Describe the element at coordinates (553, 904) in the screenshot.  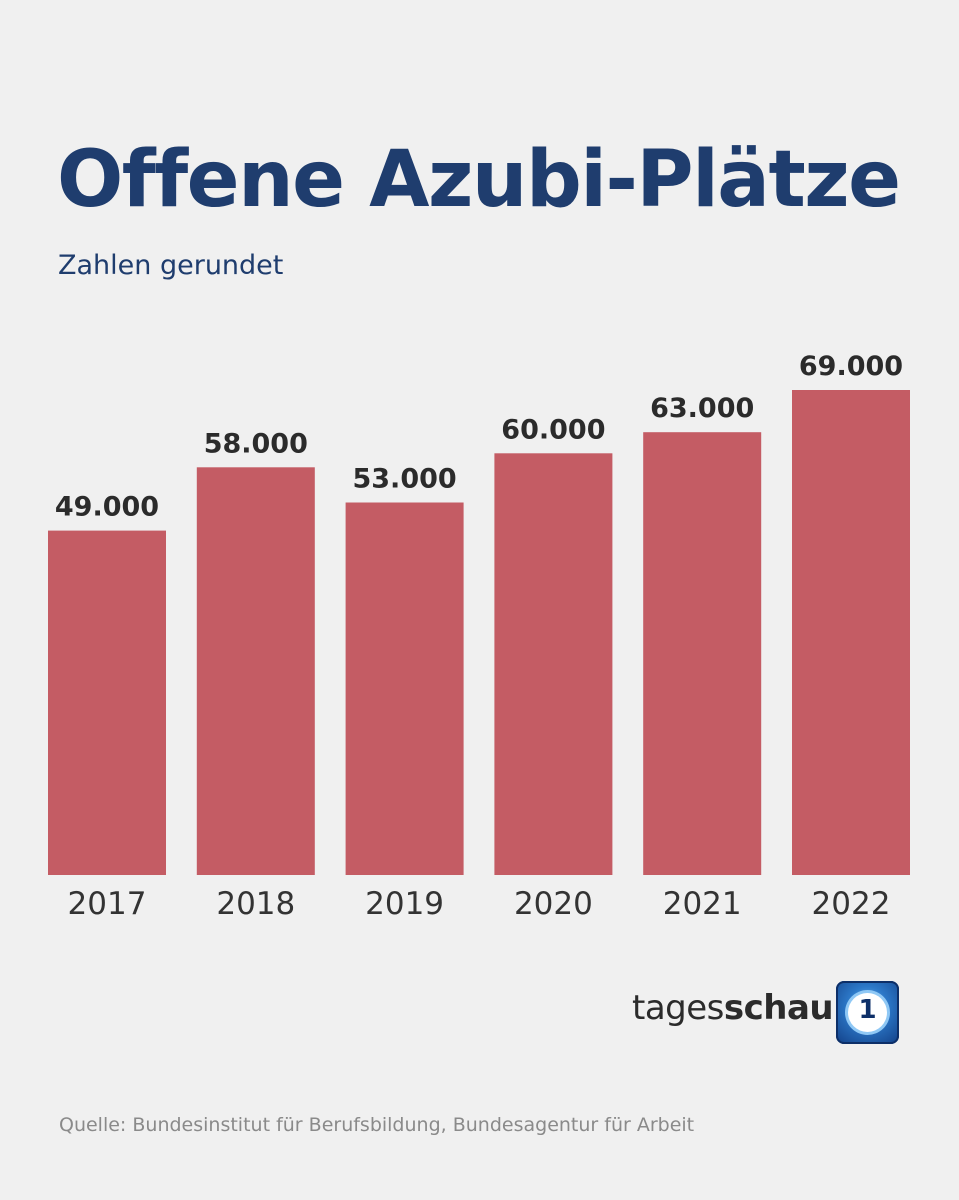
I see `x-tick-label-2020: 2020` at that location.